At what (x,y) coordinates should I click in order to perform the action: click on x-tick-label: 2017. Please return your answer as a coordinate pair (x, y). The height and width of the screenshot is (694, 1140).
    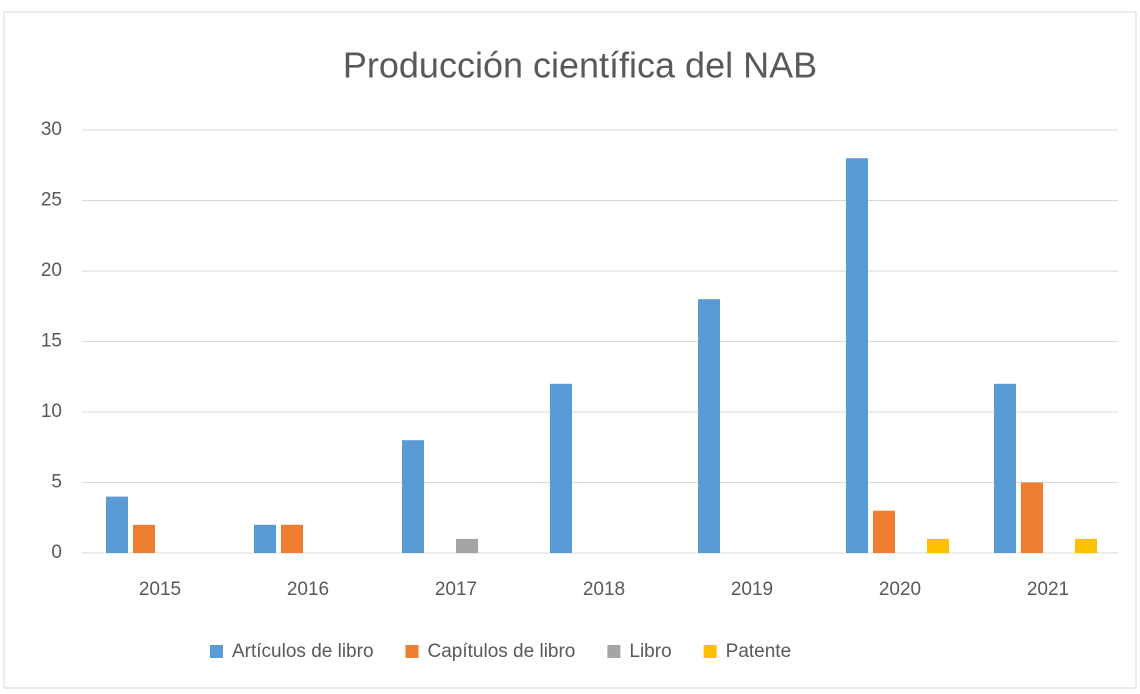
    Looking at the image, I should click on (456, 589).